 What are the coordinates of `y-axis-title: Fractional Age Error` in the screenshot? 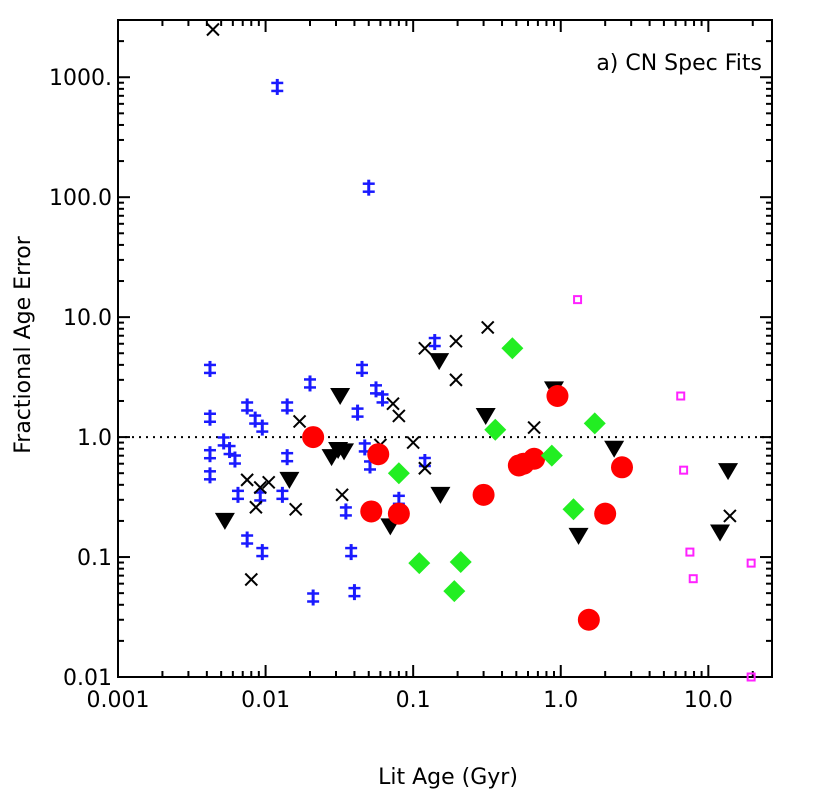 It's located at (23, 344).